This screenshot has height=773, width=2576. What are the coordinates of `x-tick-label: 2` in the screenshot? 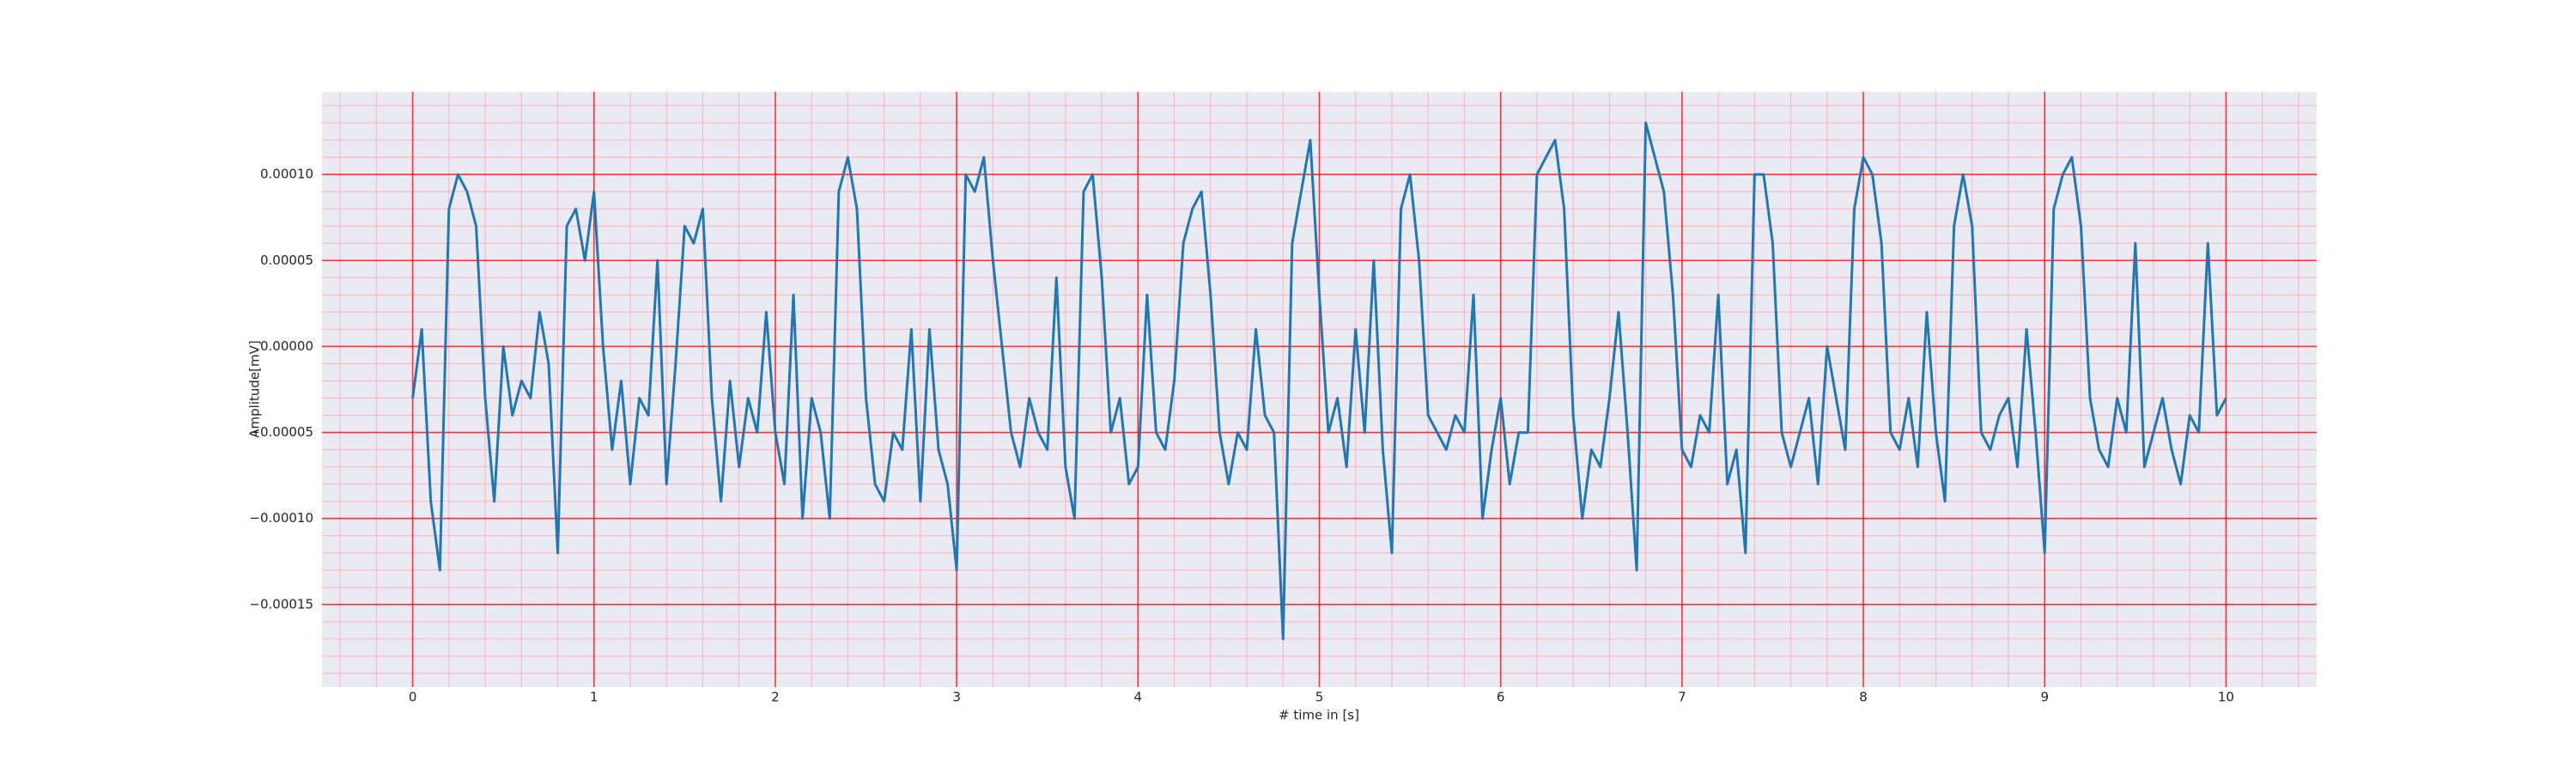 It's located at (775, 697).